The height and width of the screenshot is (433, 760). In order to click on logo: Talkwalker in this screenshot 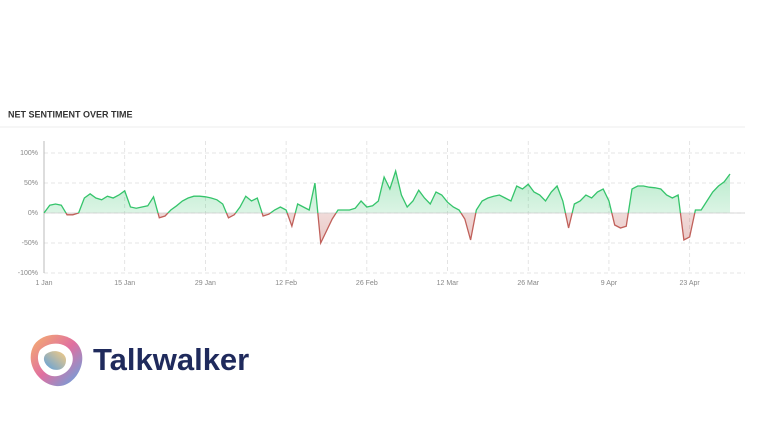, I will do `click(139, 360)`.